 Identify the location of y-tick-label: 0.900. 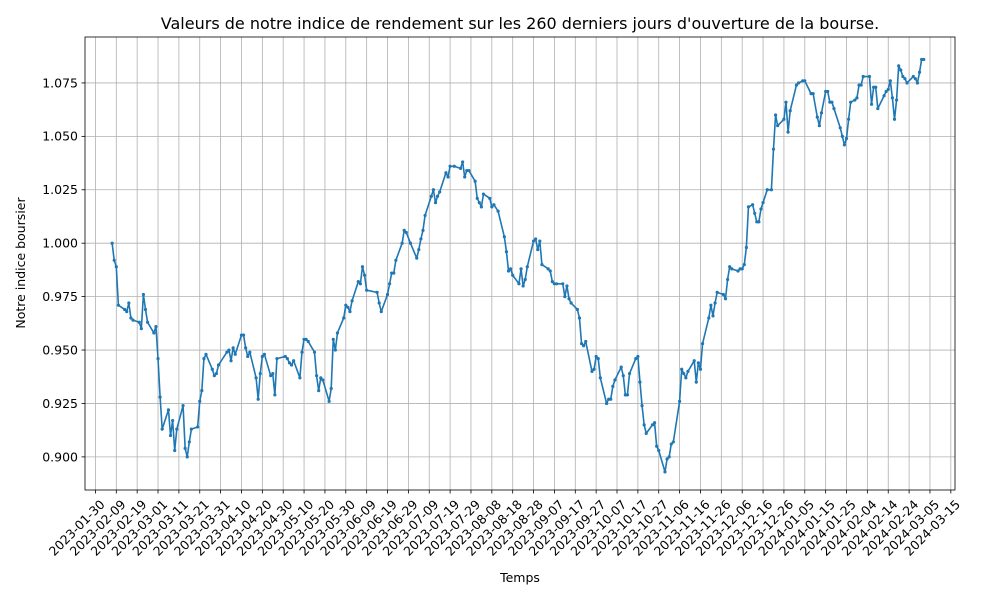
(60, 456).